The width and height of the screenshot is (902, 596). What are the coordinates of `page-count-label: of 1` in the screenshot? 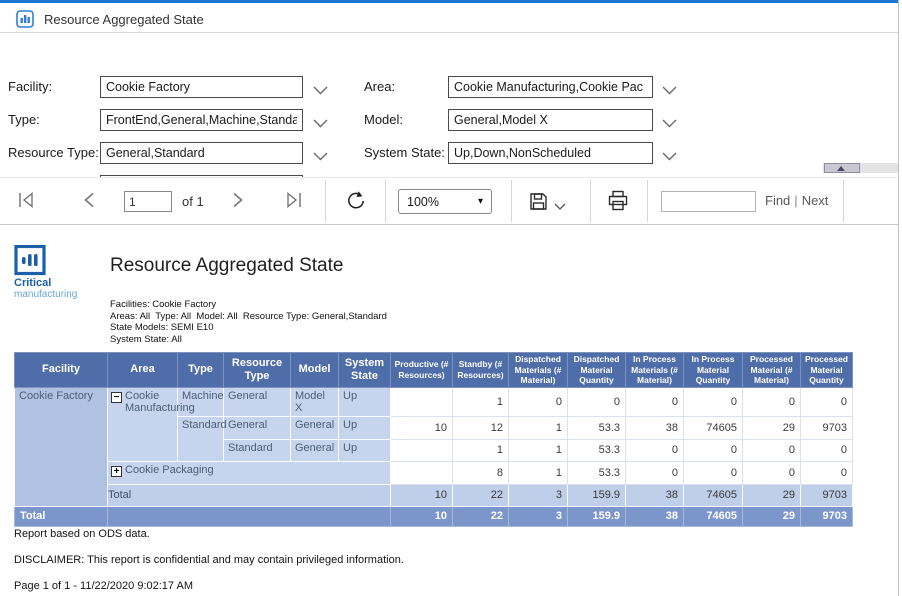 It's located at (193, 201).